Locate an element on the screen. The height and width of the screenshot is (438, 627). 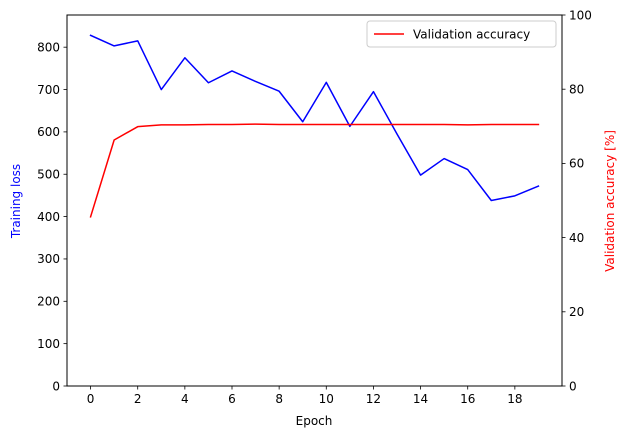
left-y-tick-label: 600 is located at coordinates (48, 132).